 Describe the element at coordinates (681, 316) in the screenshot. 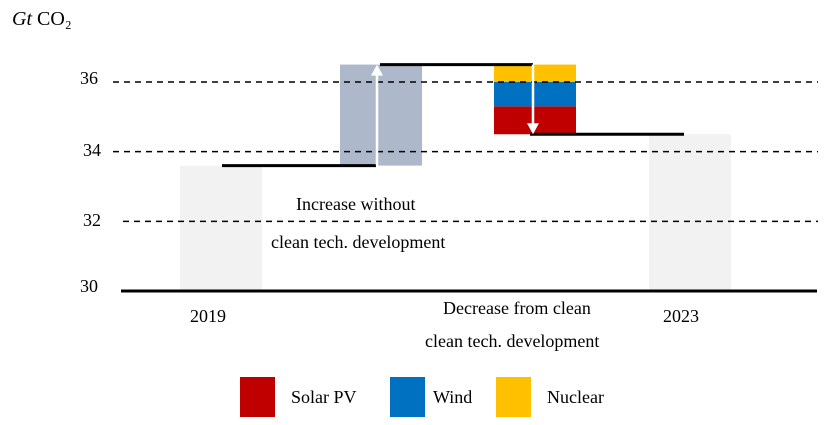

I see `x-category-label-2023: 2023` at that location.